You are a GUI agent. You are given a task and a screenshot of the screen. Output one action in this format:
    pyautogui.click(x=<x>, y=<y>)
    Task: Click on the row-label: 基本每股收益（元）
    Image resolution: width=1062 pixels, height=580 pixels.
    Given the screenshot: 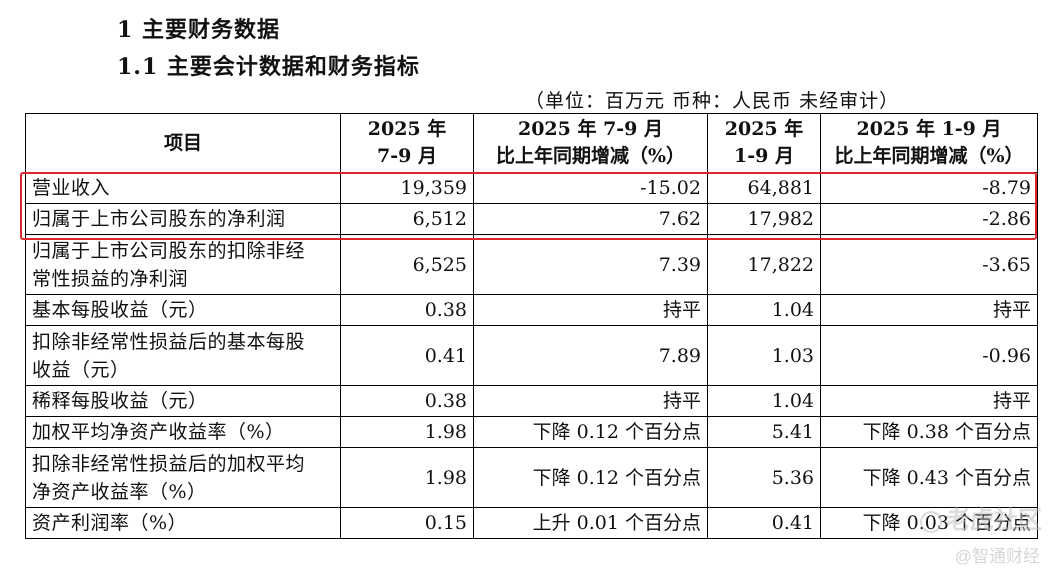 What is the action you would take?
    pyautogui.click(x=183, y=310)
    